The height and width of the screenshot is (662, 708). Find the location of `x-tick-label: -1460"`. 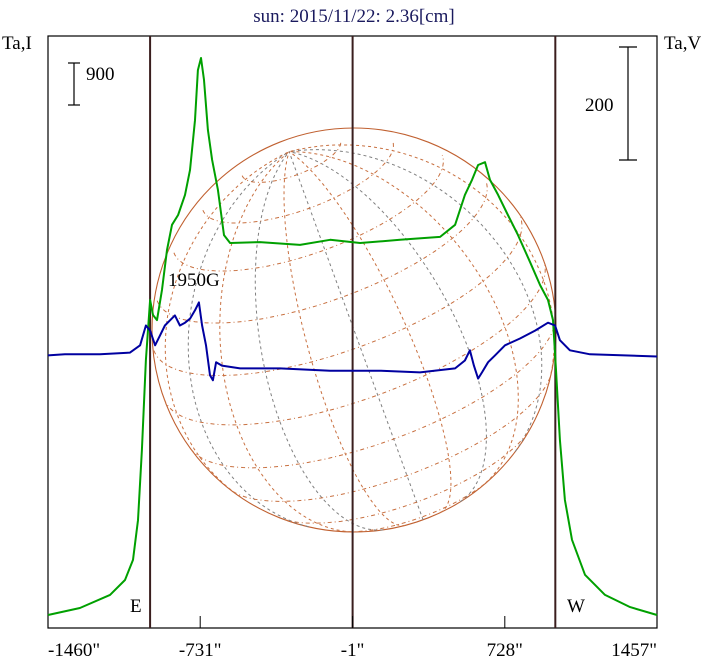

x-tick-label: -1460" is located at coordinates (74, 650).